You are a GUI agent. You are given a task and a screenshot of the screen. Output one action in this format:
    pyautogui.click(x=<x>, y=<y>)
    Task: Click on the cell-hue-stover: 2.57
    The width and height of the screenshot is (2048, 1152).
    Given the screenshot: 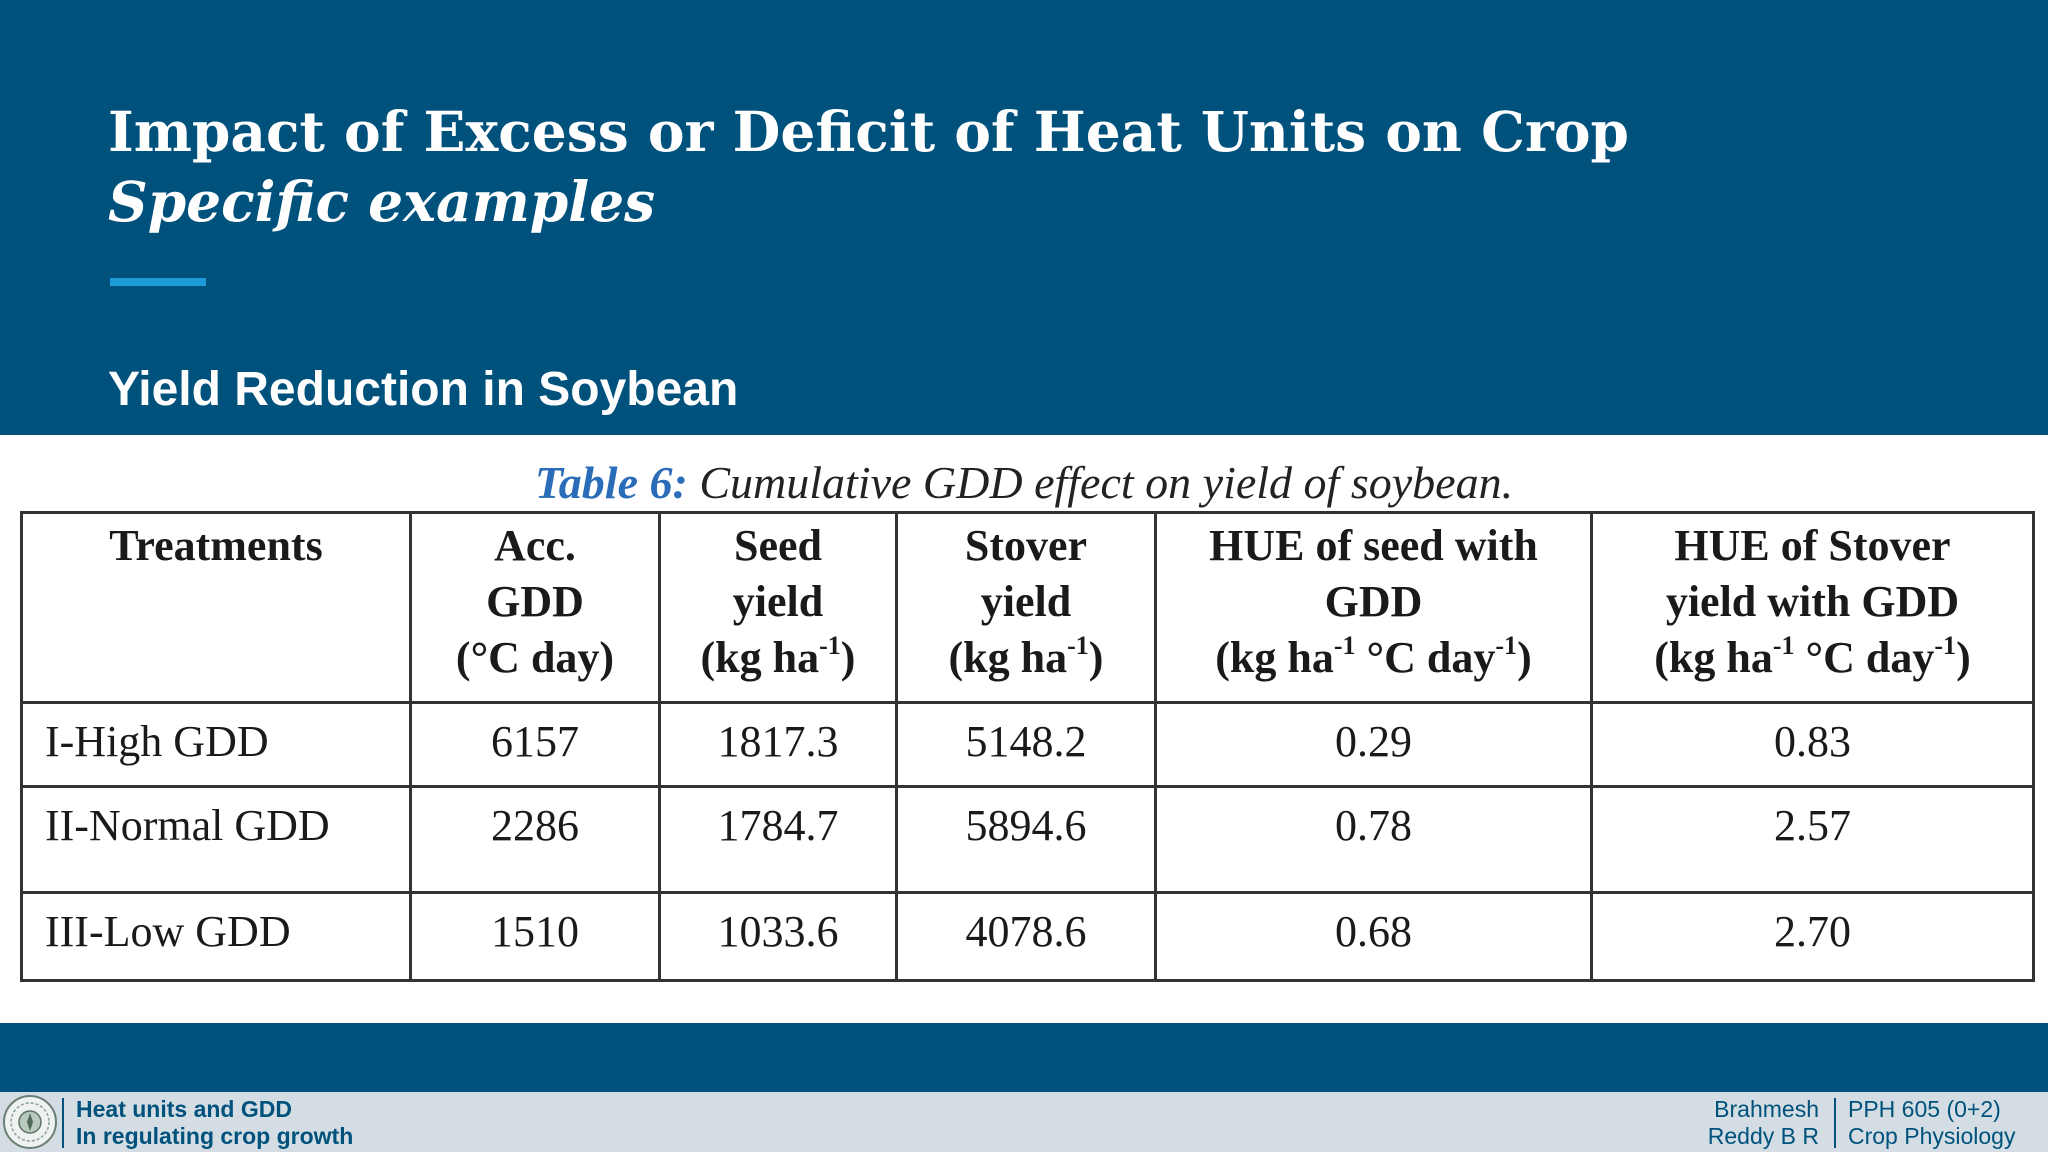 What is the action you would take?
    pyautogui.click(x=1812, y=839)
    